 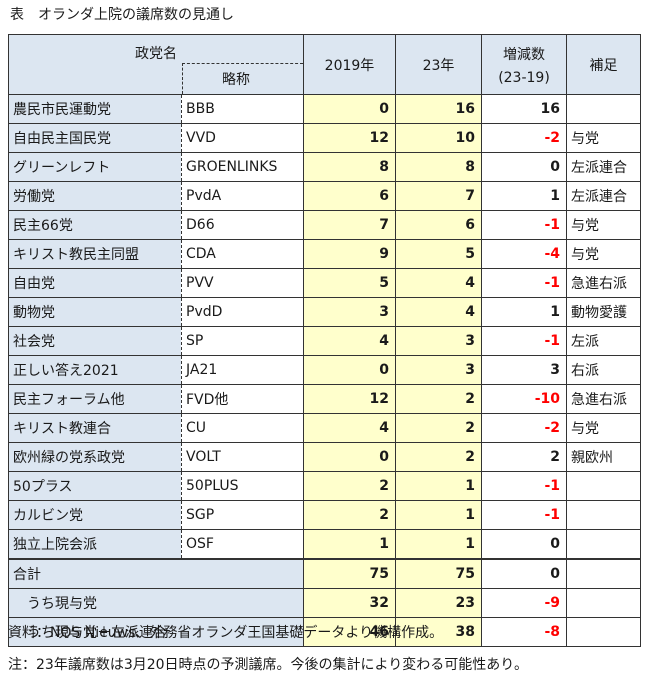 I want to click on party-name-cell: 農民市民運動党, so click(x=95, y=109).